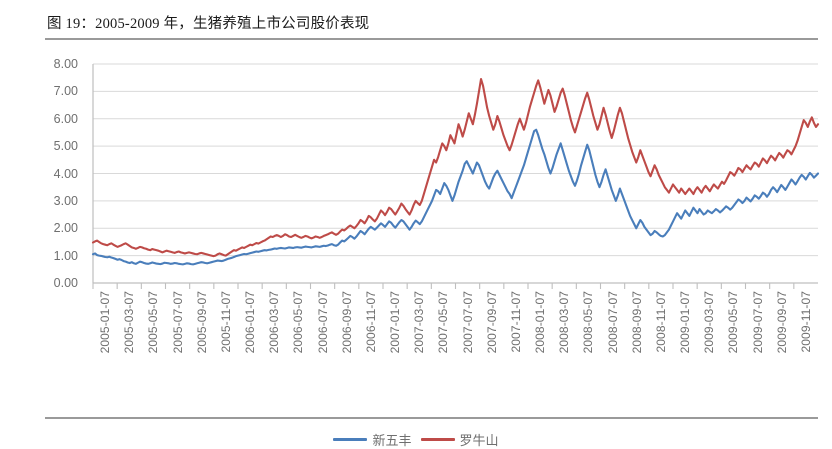  What do you see at coordinates (250, 322) in the screenshot?
I see `x-tick-label: 2006-01-07` at bounding box center [250, 322].